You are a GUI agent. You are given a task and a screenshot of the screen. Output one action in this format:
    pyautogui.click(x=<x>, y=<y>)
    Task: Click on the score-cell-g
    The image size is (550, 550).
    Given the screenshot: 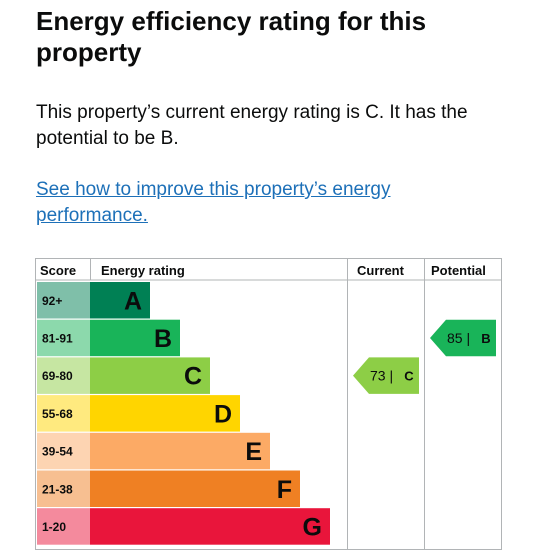 What is the action you would take?
    pyautogui.click(x=63, y=526)
    